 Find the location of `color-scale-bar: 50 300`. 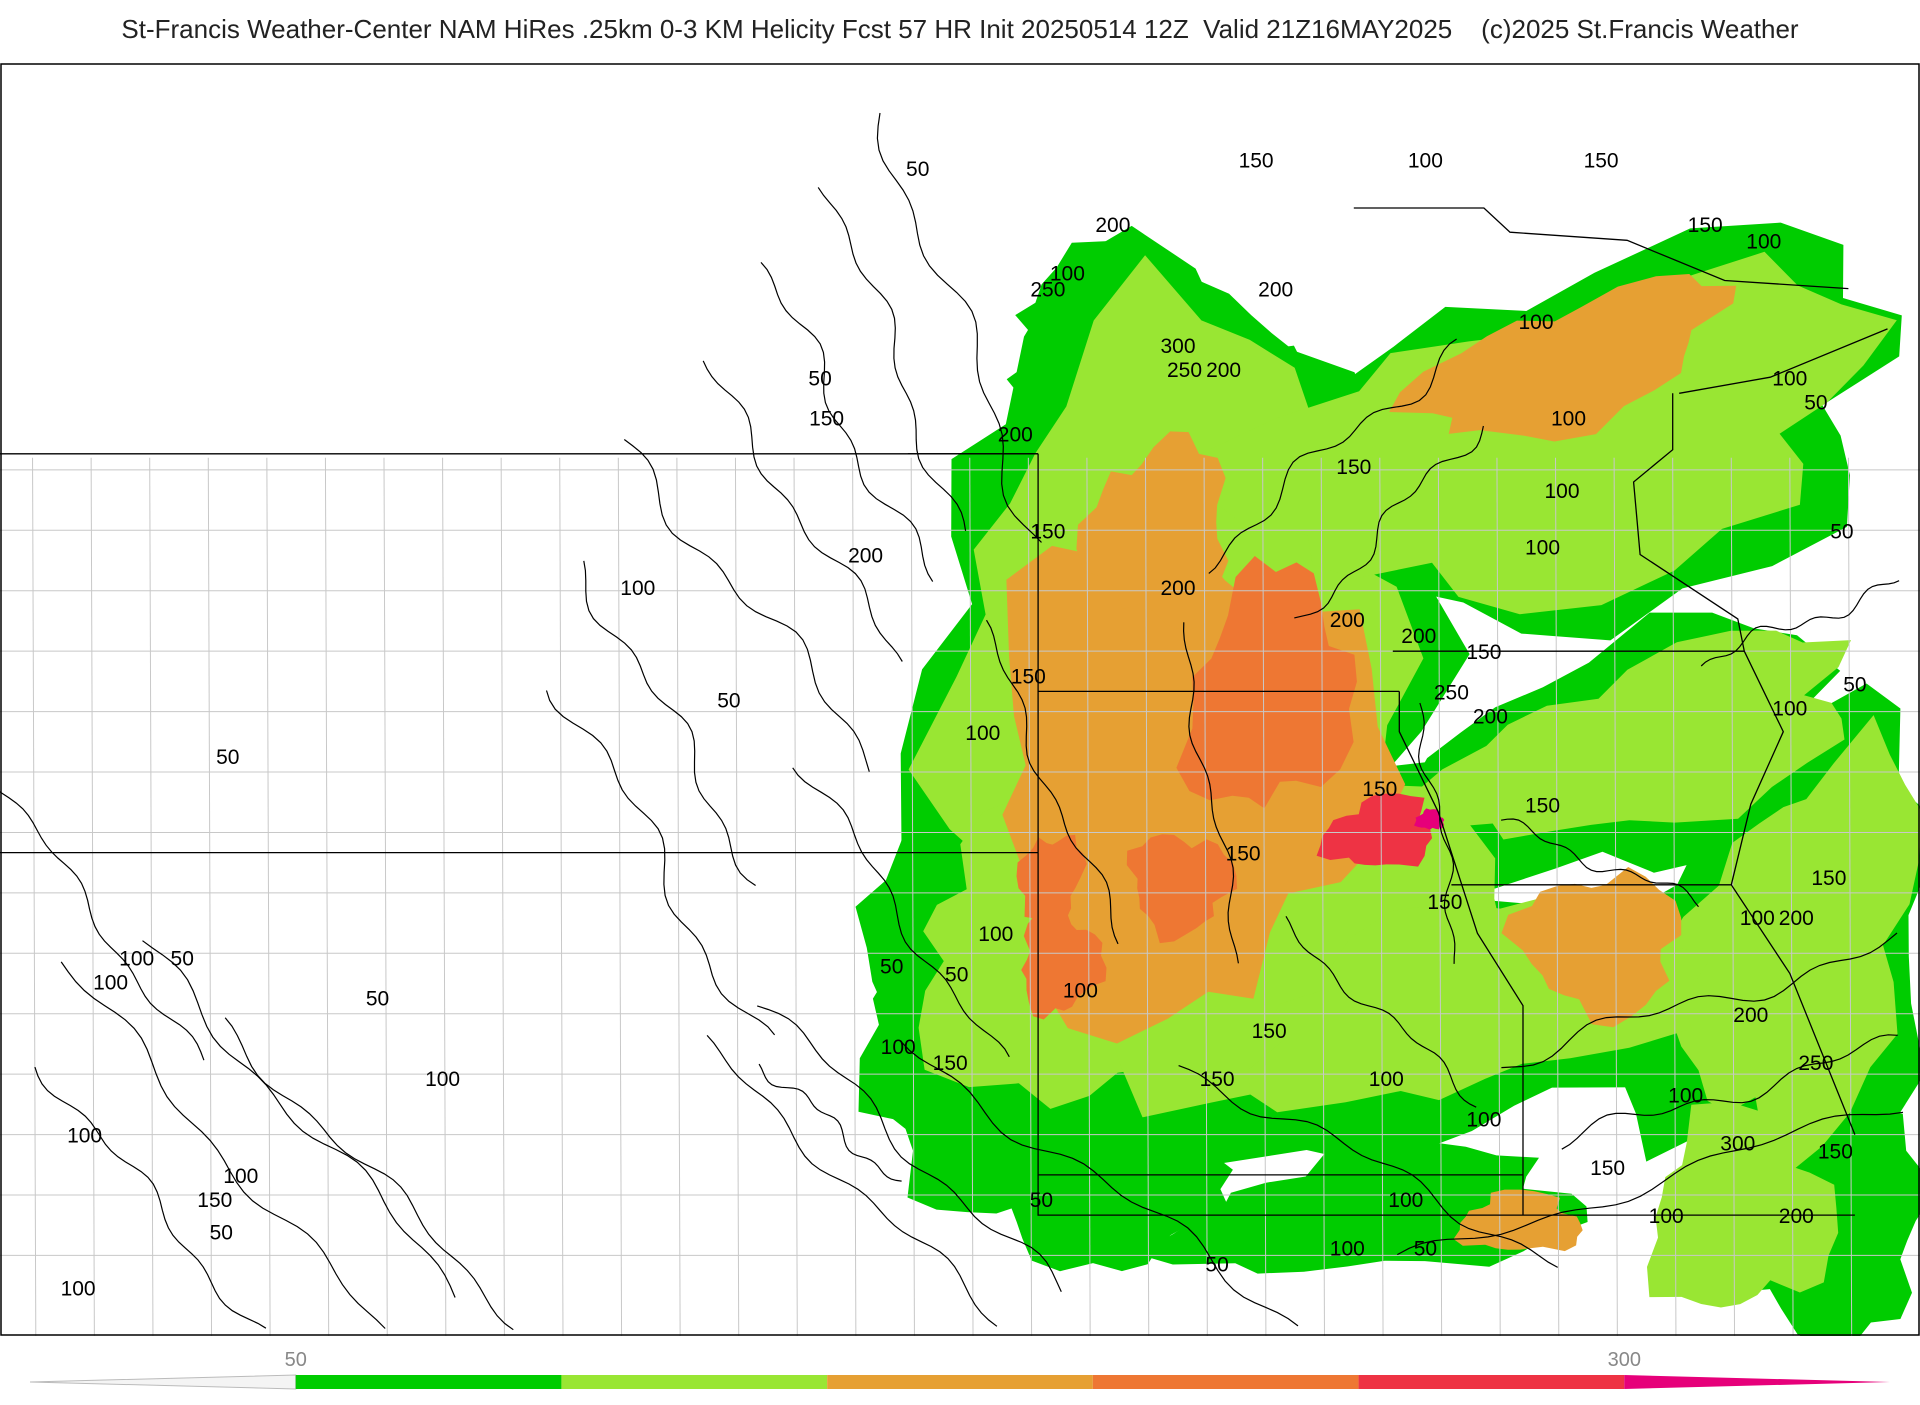

color-scale-bar: 50 300 is located at coordinates (960, 1368).